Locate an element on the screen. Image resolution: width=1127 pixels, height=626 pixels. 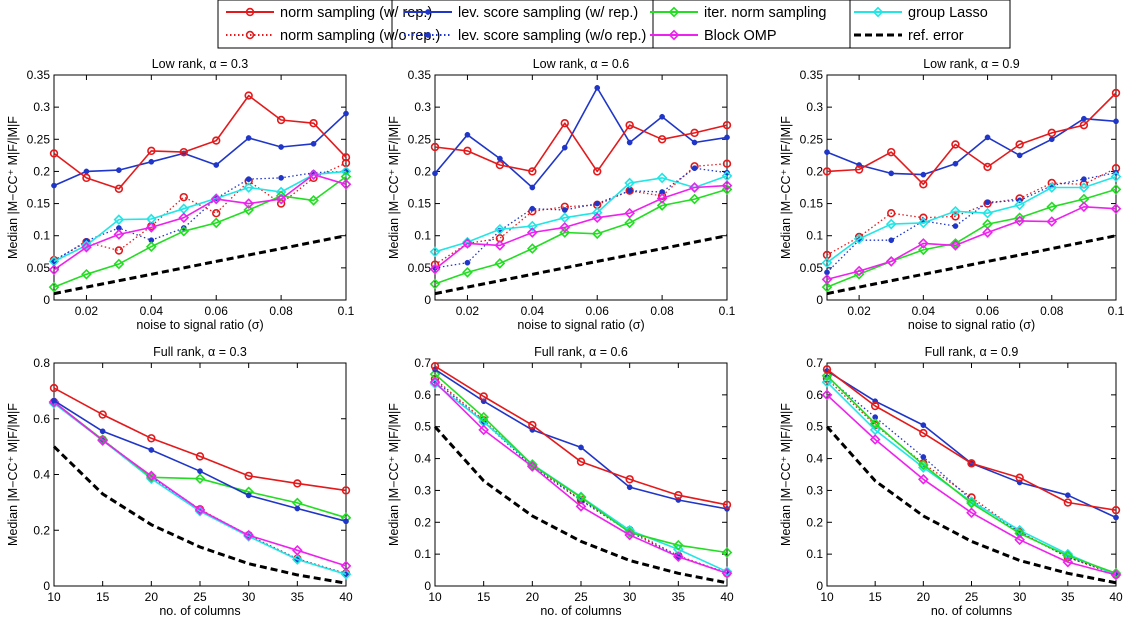
series-bomp is located at coordinates (200, 222).